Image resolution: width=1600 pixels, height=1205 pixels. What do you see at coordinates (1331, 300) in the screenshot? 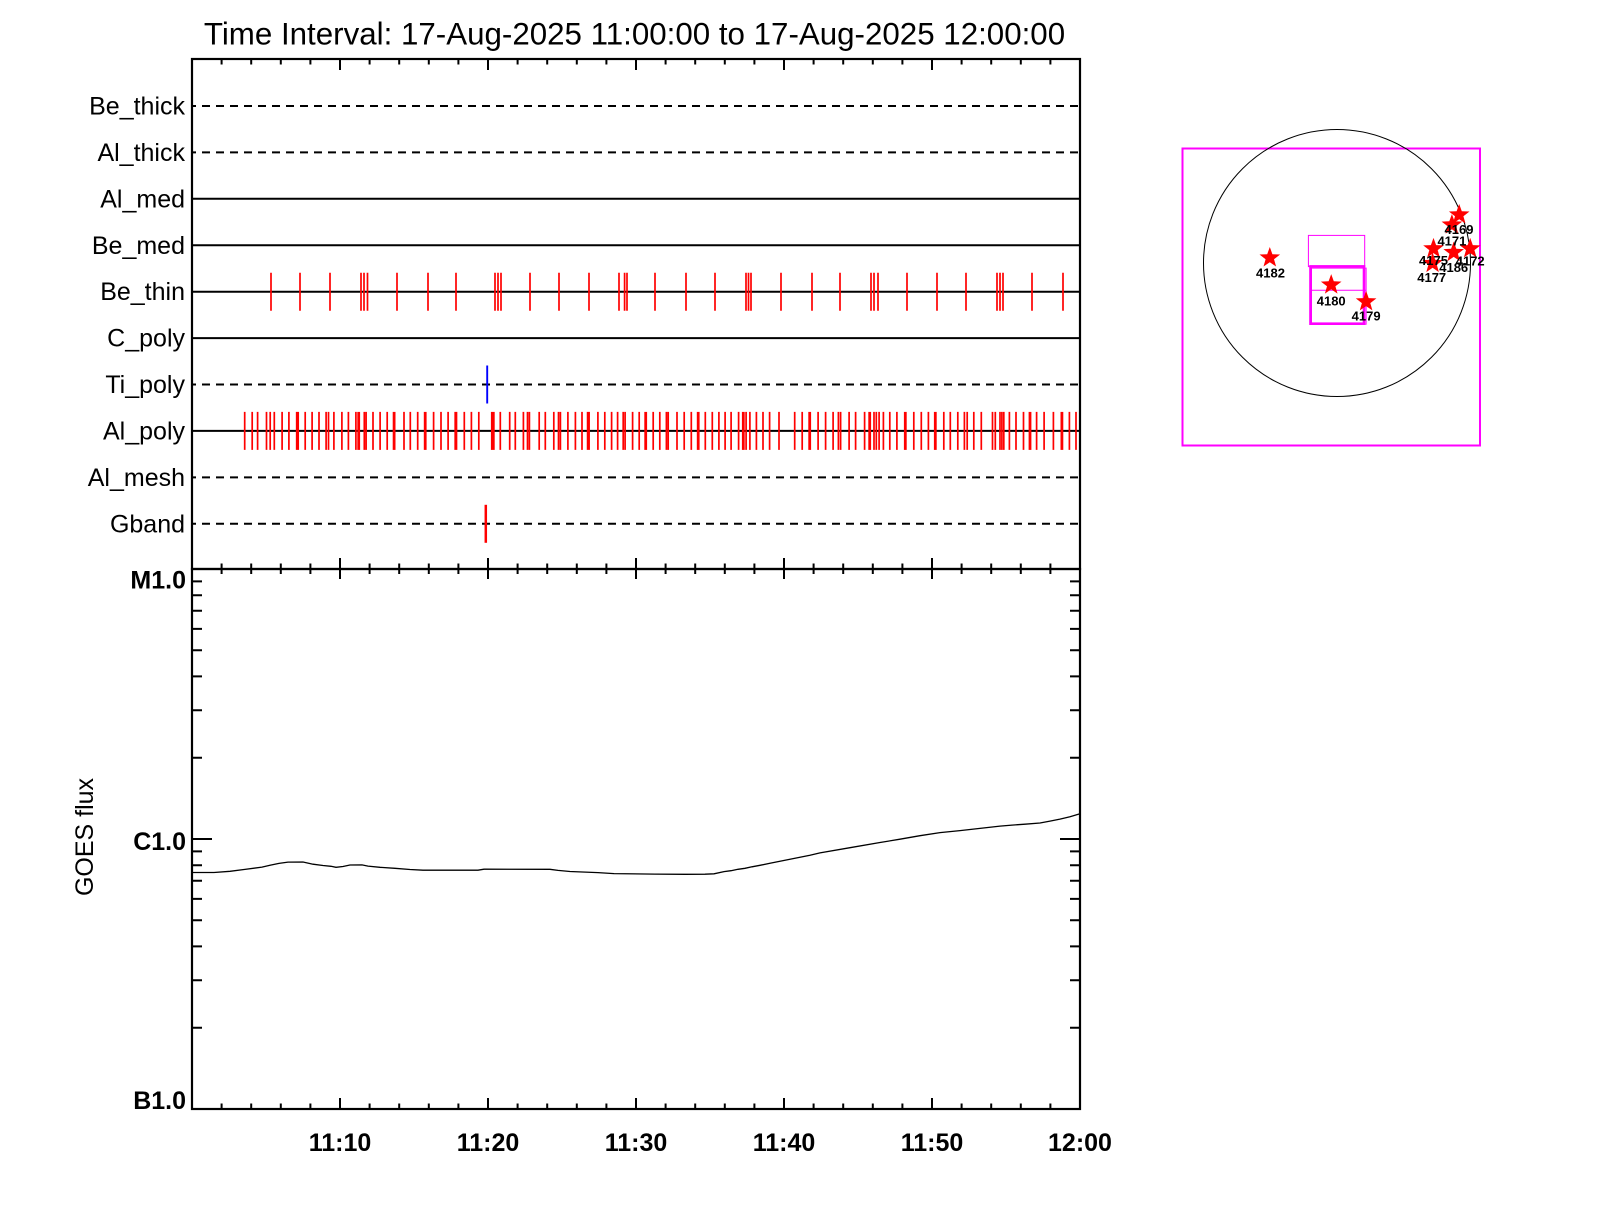
I see `svg-text: 4180` at bounding box center [1331, 300].